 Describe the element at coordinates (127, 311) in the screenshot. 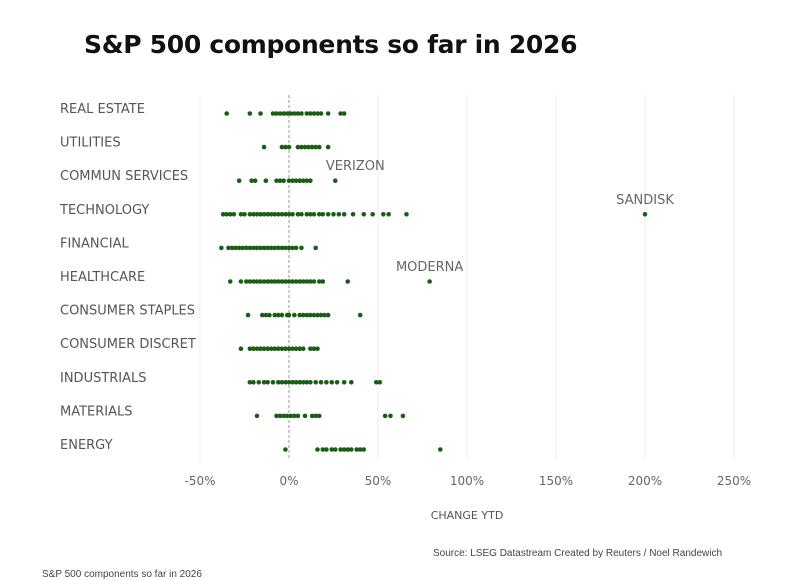

I see `category-label: CONSUMER STAPLES` at that location.